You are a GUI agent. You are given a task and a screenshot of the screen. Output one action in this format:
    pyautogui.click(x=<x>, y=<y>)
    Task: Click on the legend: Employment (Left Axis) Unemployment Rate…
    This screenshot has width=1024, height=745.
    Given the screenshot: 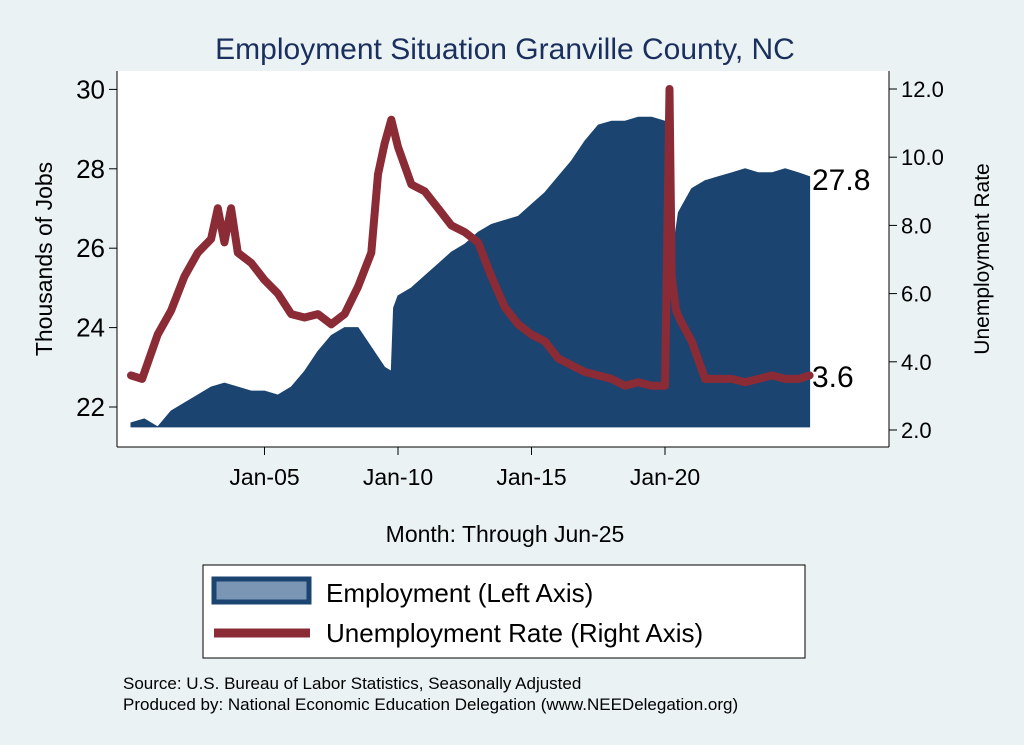 What is the action you would take?
    pyautogui.click(x=504, y=611)
    